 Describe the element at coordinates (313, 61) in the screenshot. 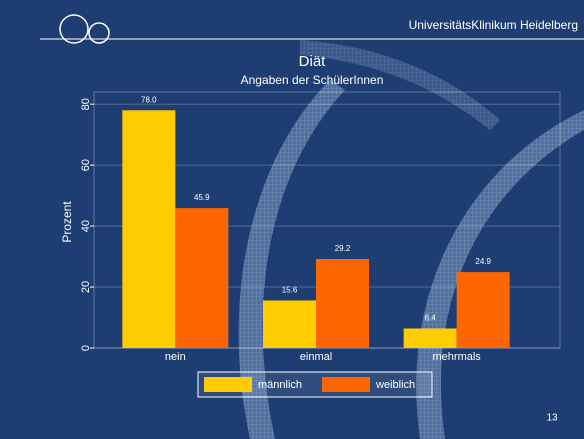

I see `chart-title: Diät` at that location.